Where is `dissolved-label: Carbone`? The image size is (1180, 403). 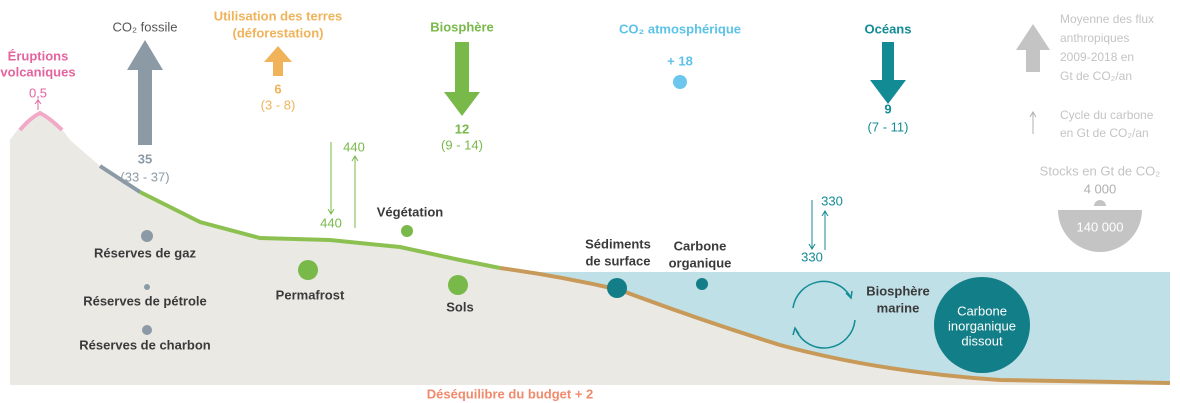 dissolved-label: Carbone is located at coordinates (982, 310).